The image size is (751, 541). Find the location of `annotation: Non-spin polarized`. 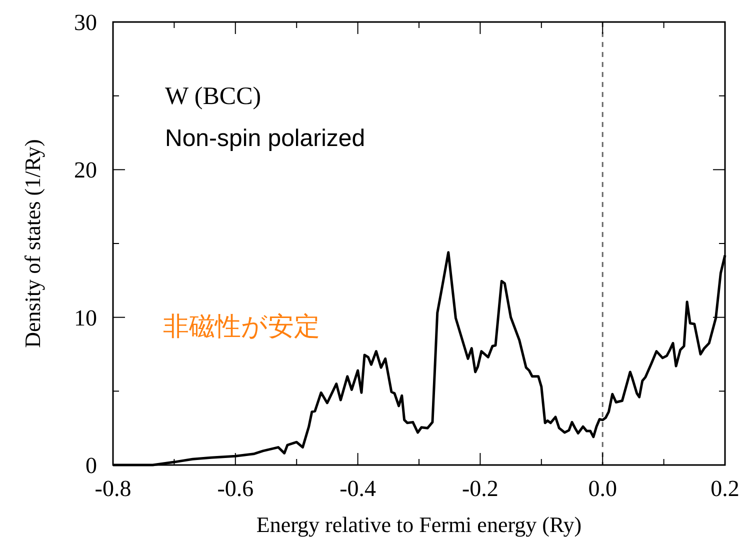

annotation: Non-spin polarized is located at coordinates (265, 138).